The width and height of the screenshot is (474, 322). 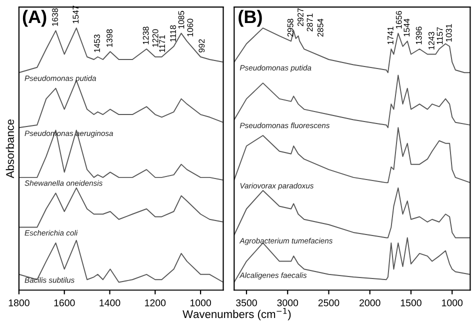 I want to click on annotation: 2854, so click(x=320, y=27).